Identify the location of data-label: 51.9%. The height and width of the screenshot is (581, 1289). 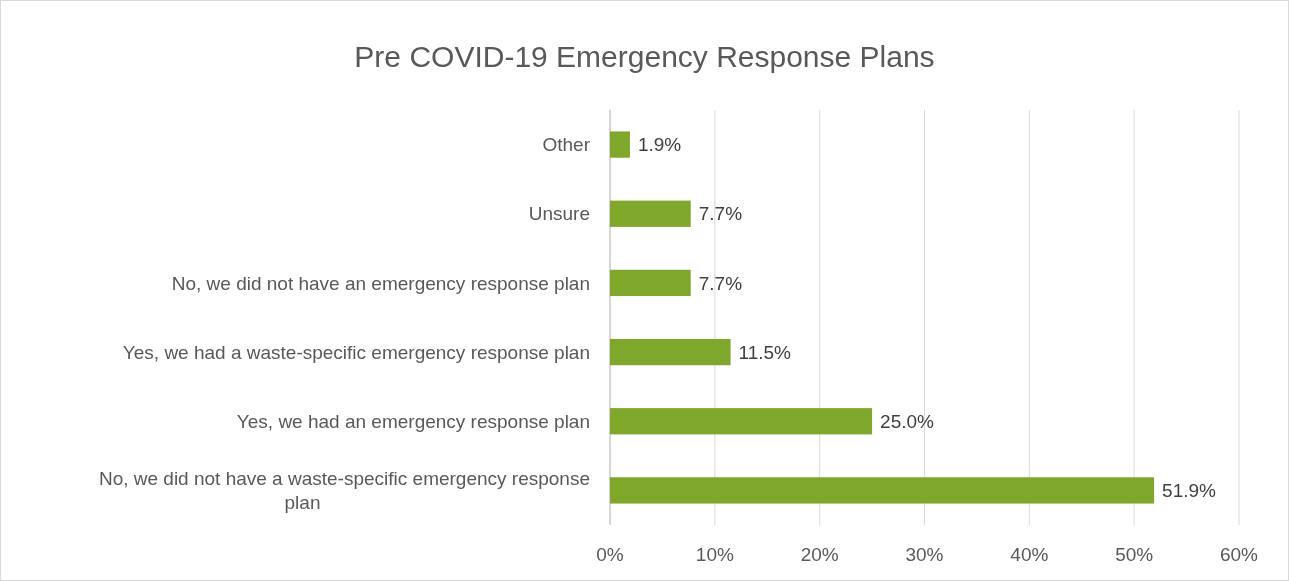
(1189, 491).